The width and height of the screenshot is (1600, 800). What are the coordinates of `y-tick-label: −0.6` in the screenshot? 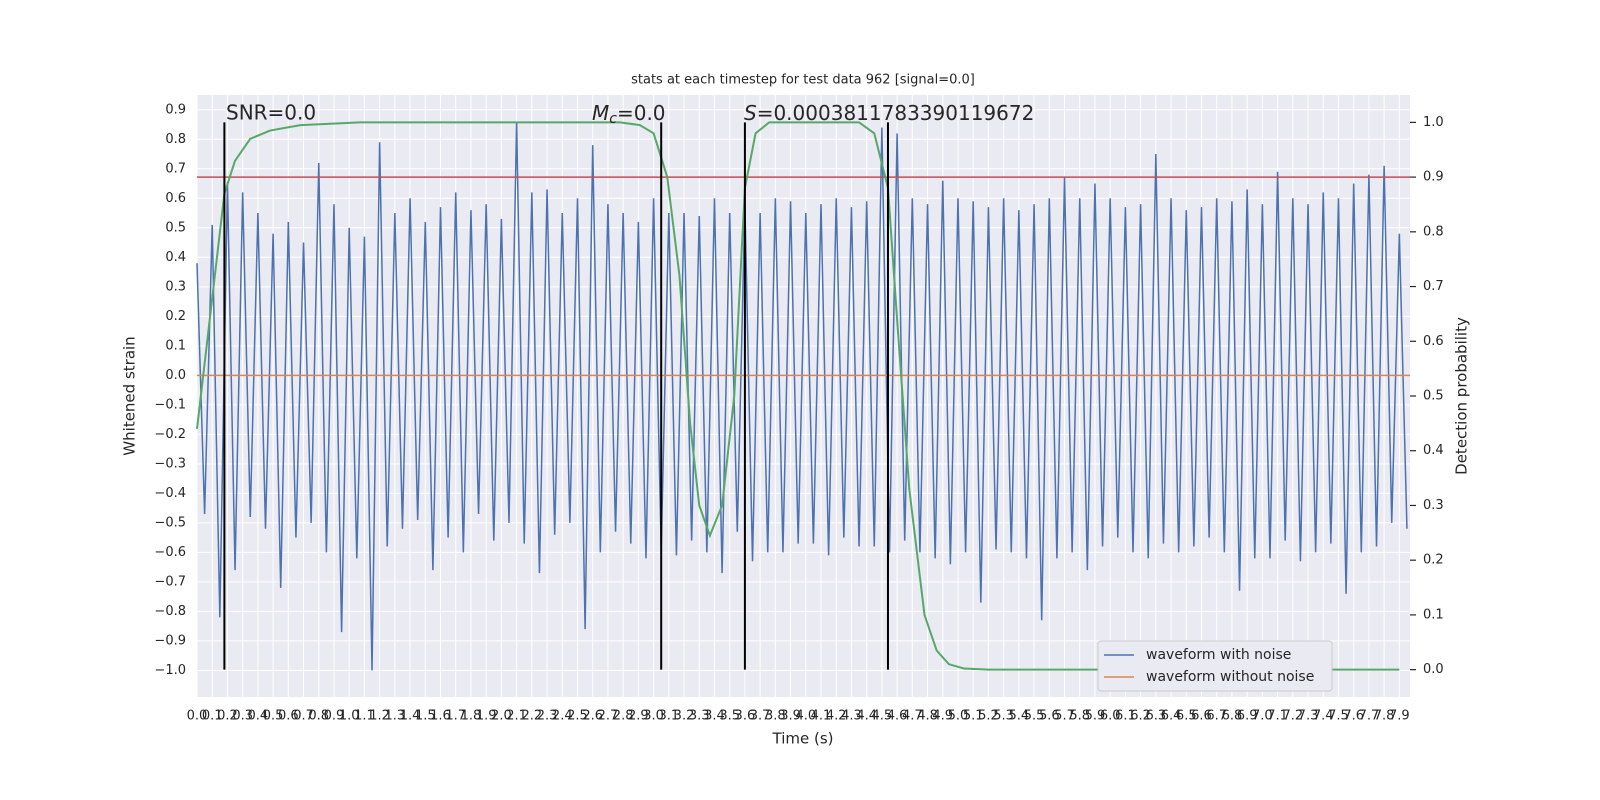 It's located at (170, 552).